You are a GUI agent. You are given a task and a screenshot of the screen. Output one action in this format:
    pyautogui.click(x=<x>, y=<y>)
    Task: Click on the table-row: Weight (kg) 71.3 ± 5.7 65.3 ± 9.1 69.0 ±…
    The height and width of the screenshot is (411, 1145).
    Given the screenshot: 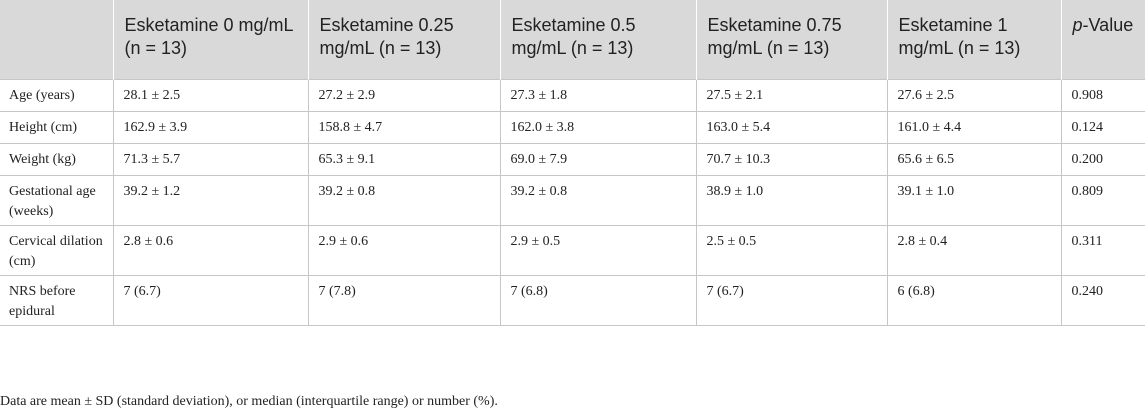 What is the action you would take?
    pyautogui.click(x=572, y=158)
    